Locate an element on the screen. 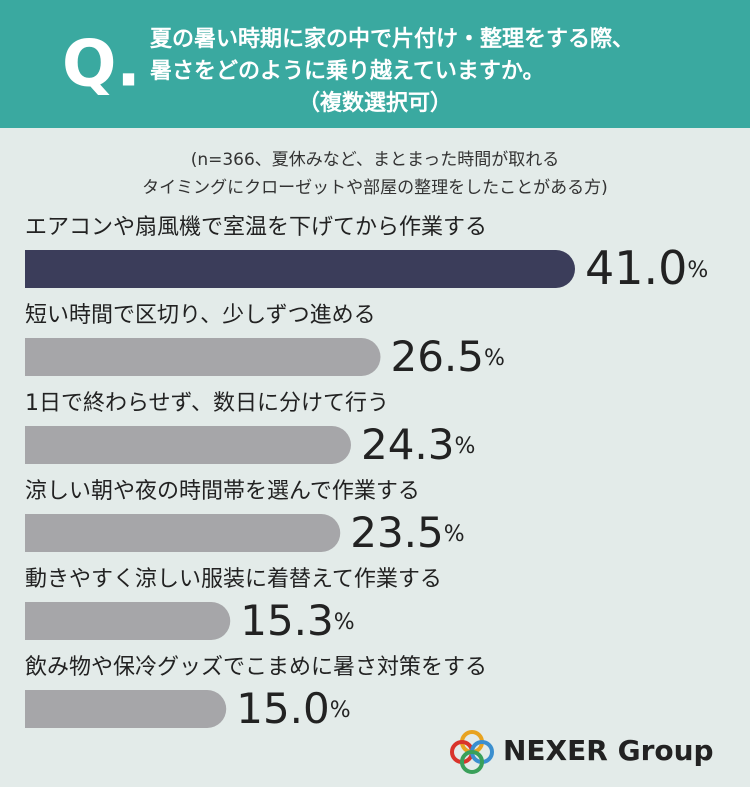  value-label: 41.0% is located at coordinates (646, 268).